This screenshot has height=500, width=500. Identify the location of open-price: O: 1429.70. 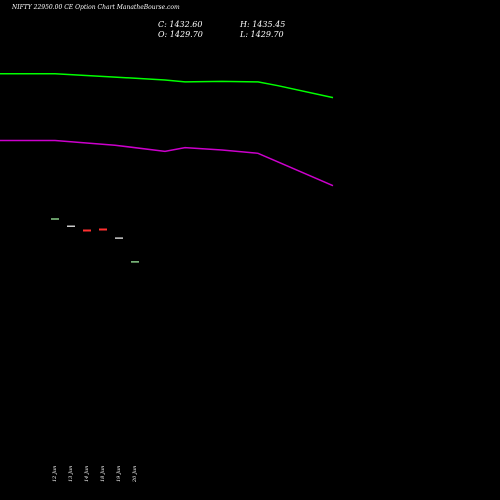
(180, 34).